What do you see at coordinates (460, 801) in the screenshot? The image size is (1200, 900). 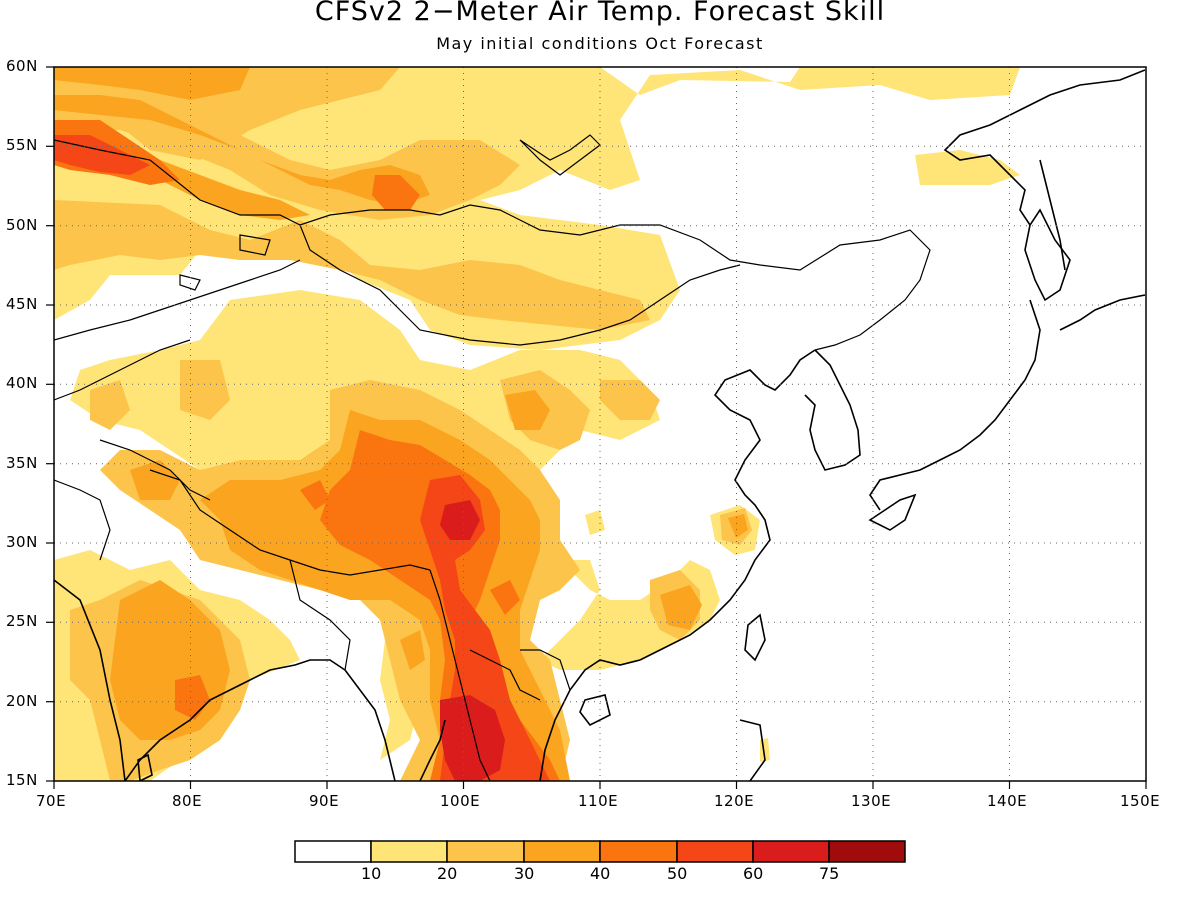 I see `x-axis-label: 100E` at bounding box center [460, 801].